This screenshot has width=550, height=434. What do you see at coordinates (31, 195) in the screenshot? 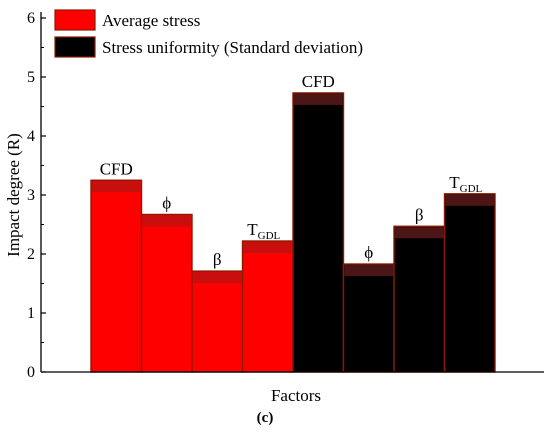
I see `y-tick-label: 3` at bounding box center [31, 195].